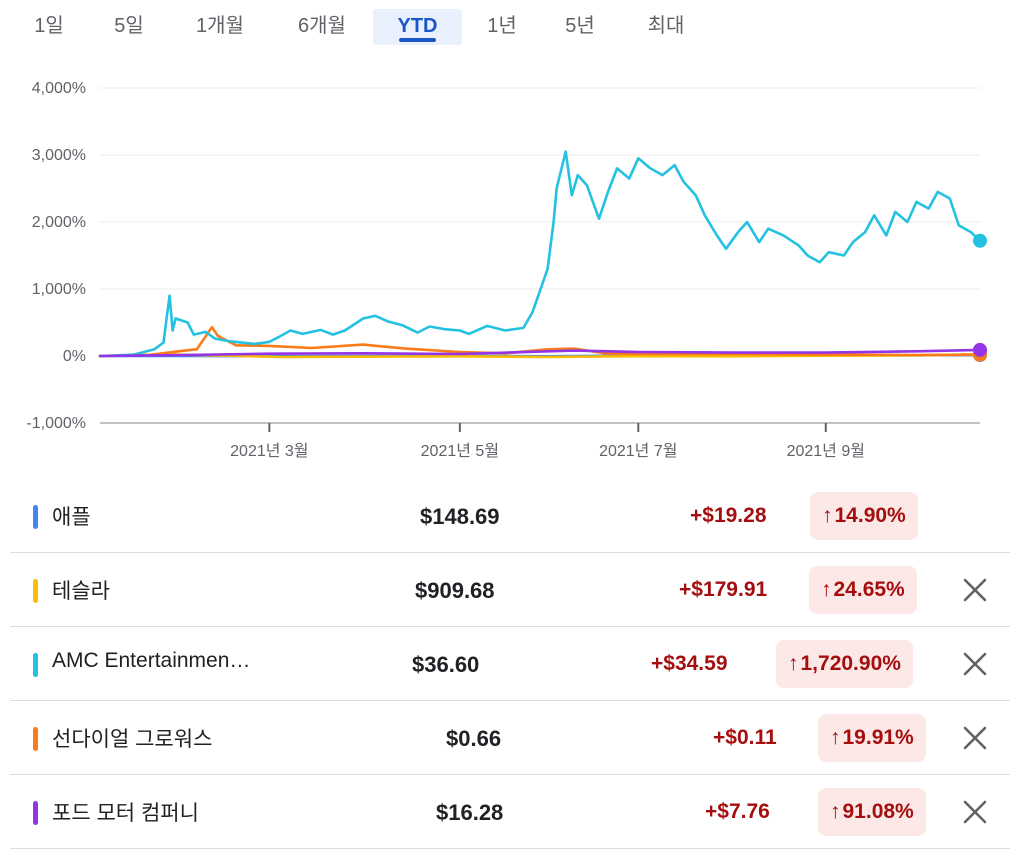 The height and width of the screenshot is (849, 1017). Describe the element at coordinates (666, 26) in the screenshot. I see `tab-max: 최대` at that location.